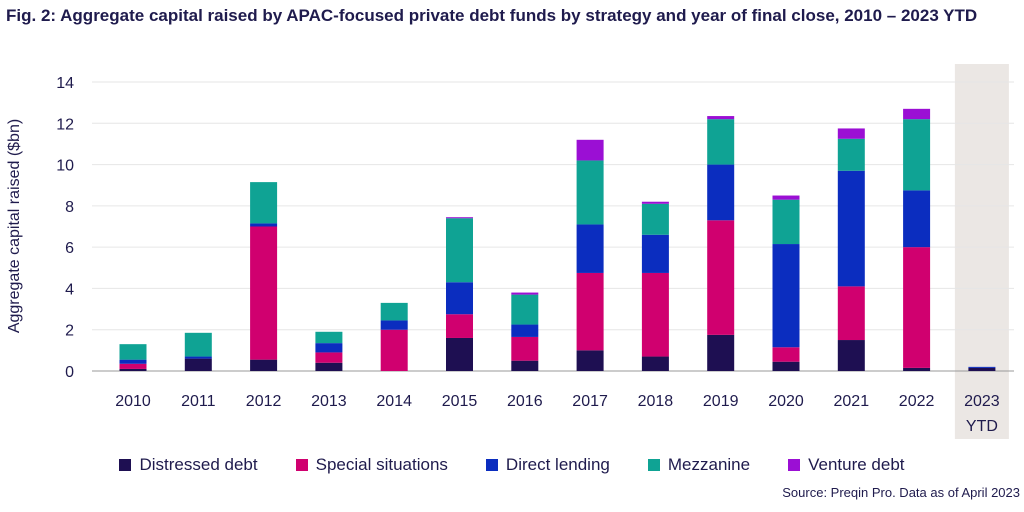  Describe the element at coordinates (69, 289) in the screenshot. I see `y-tick-label: 4` at that location.